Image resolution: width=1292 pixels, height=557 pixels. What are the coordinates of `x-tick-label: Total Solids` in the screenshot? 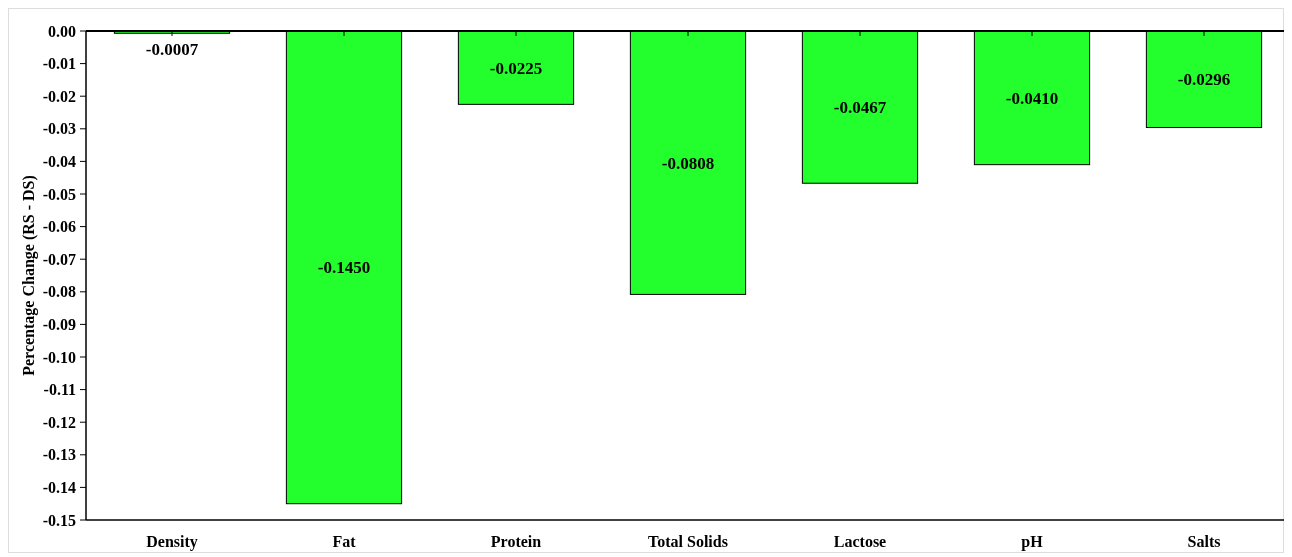 It's located at (688, 541).